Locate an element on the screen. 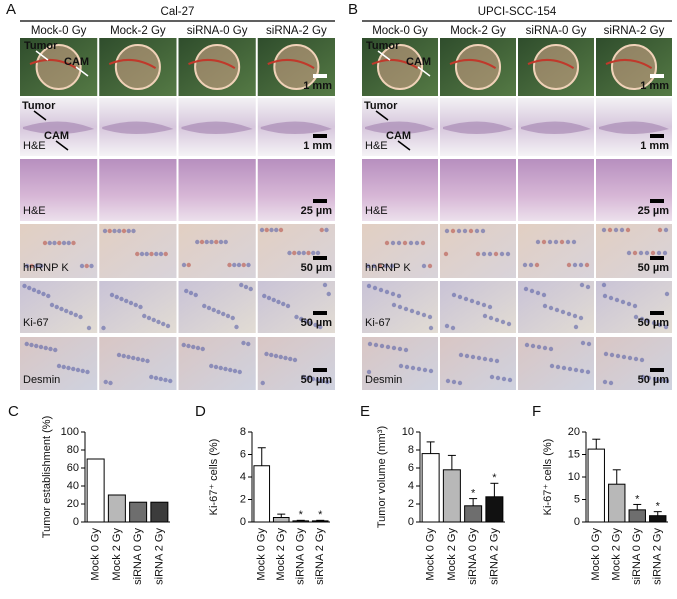 This screenshot has height=599, width=677. row-label: Desmin is located at coordinates (41, 380).